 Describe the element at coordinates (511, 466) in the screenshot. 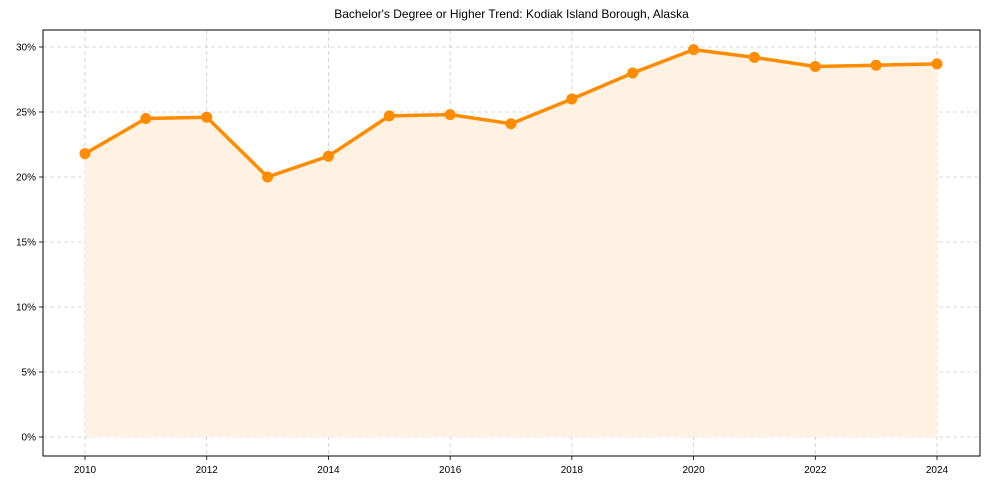

I see `x-axis: 2010 2012 2014 2016 2018 2020 2022 2024` at that location.